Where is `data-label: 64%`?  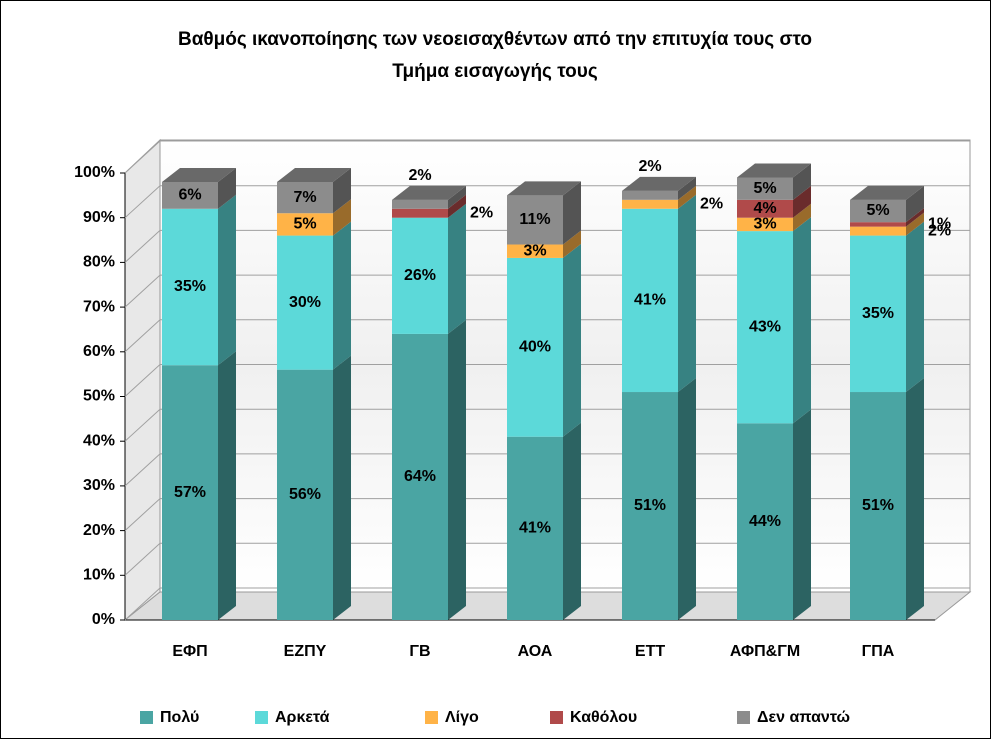
data-label: 64% is located at coordinates (420, 476).